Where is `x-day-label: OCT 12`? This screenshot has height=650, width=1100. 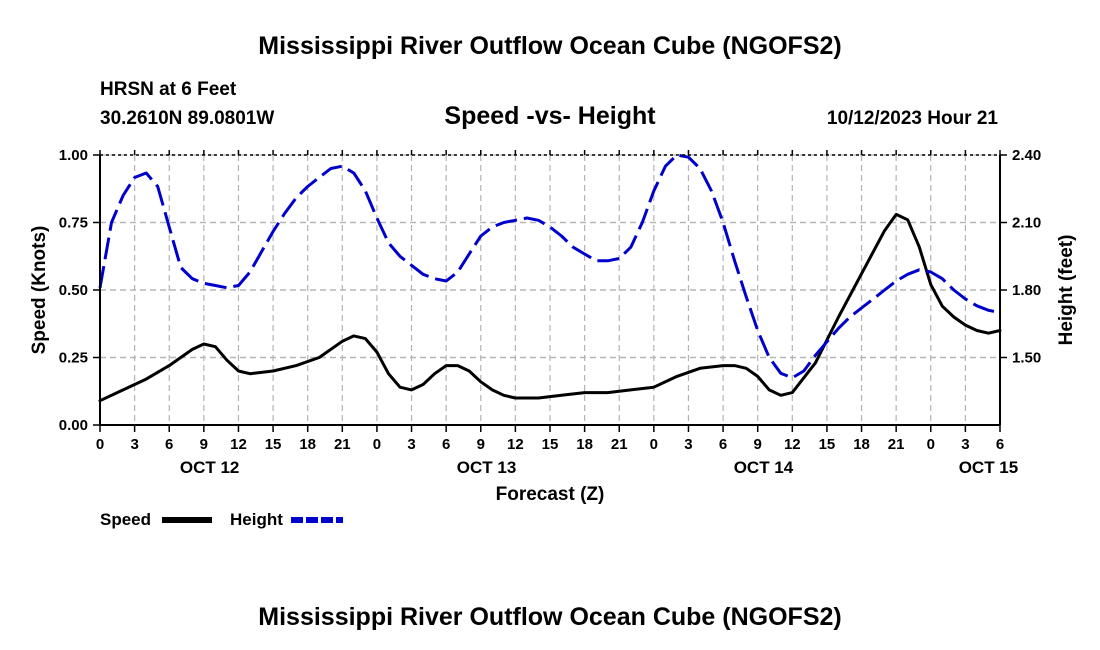 x-day-label: OCT 12 is located at coordinates (210, 467).